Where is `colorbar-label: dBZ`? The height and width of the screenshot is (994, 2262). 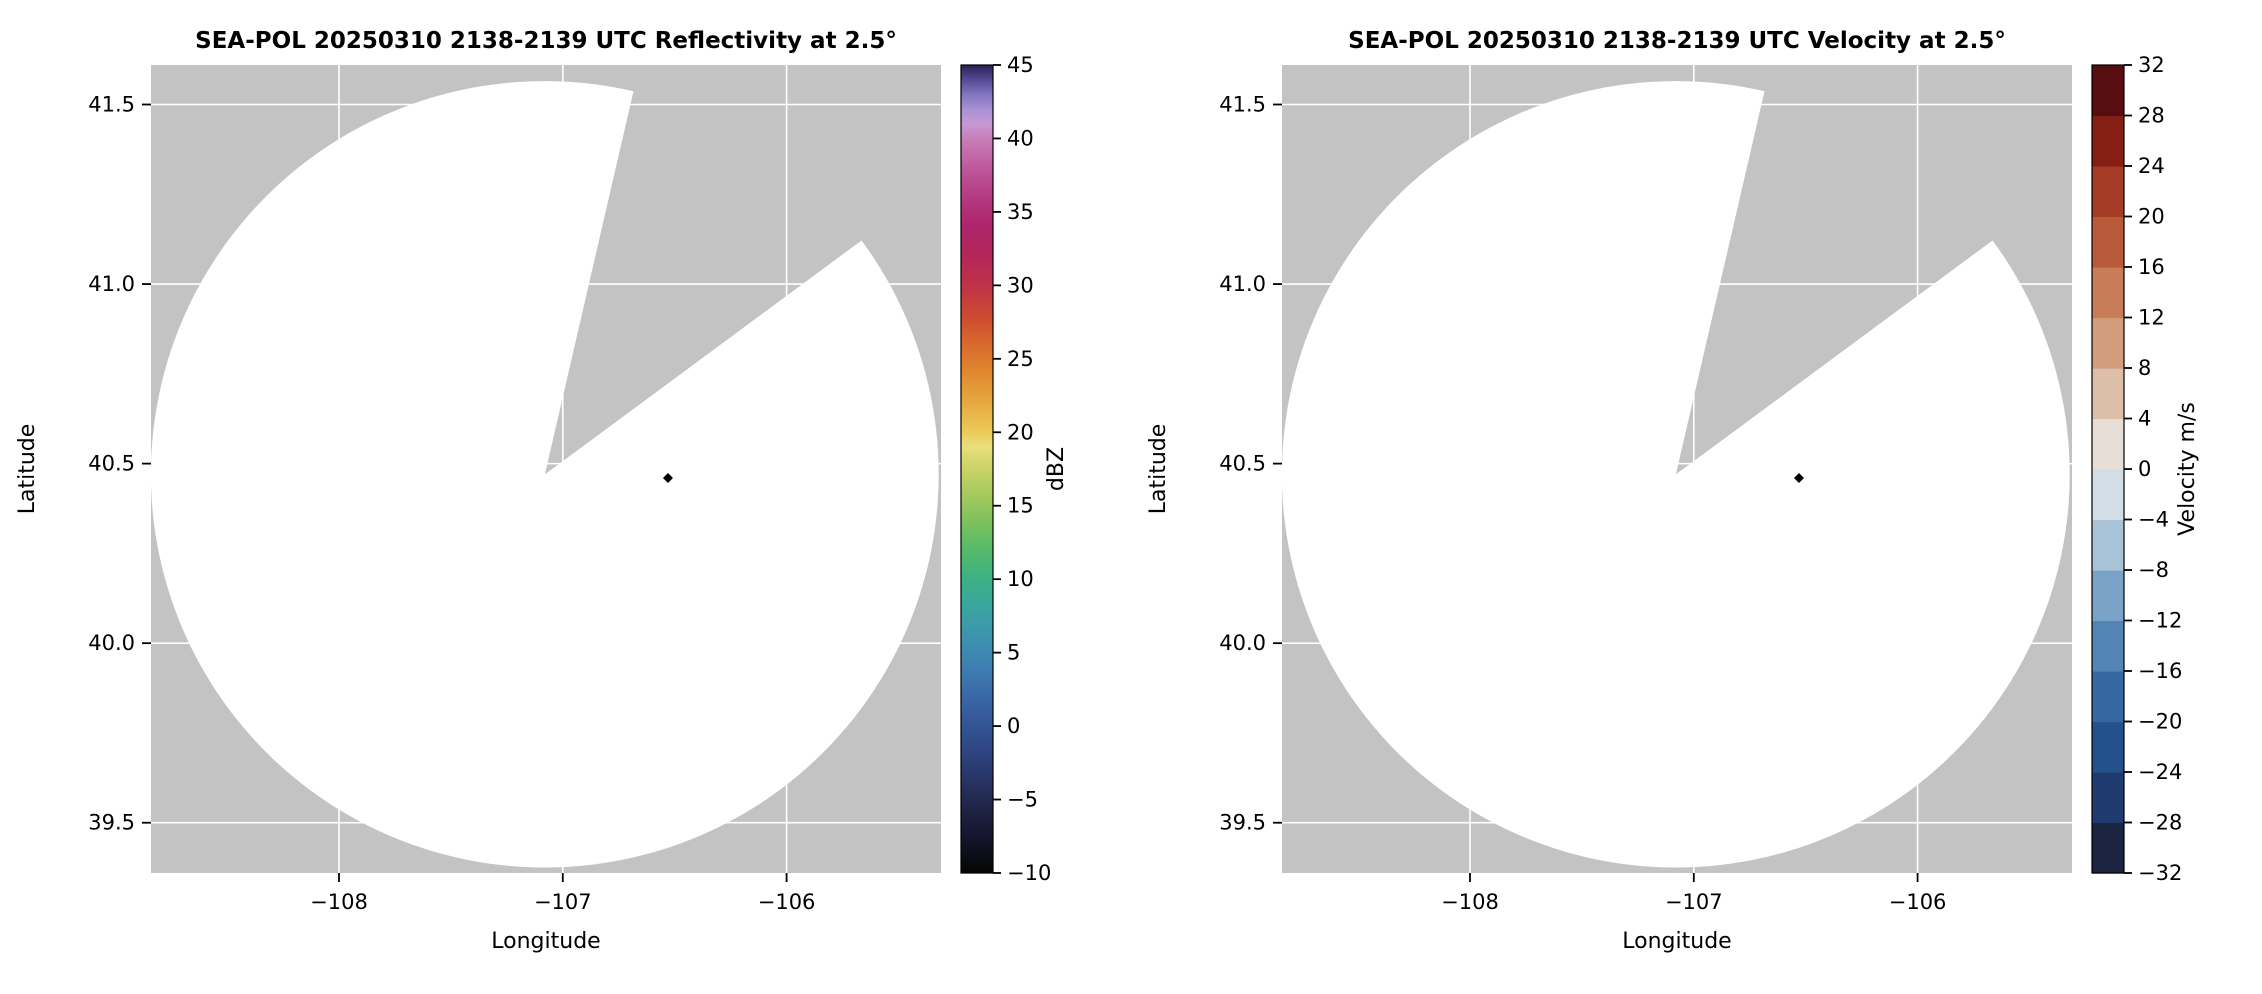 colorbar-label: dBZ is located at coordinates (1056, 469).